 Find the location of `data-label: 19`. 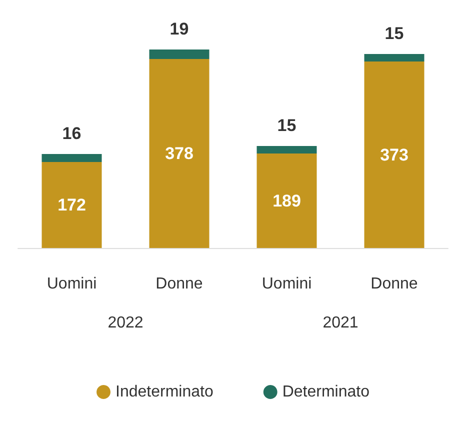

data-label: 19 is located at coordinates (179, 29).